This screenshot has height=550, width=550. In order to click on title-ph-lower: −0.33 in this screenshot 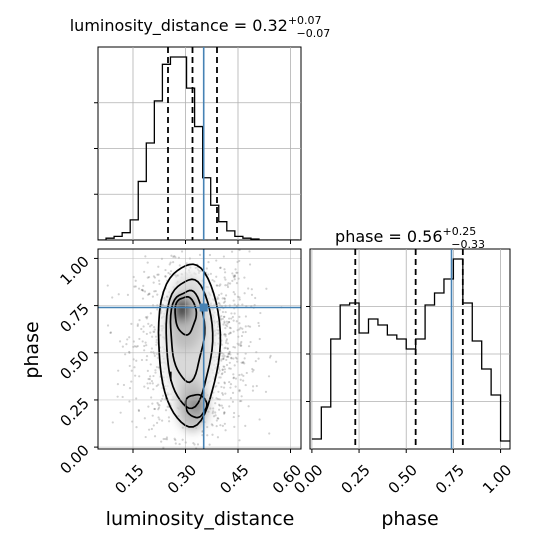, I will do `click(468, 244)`.